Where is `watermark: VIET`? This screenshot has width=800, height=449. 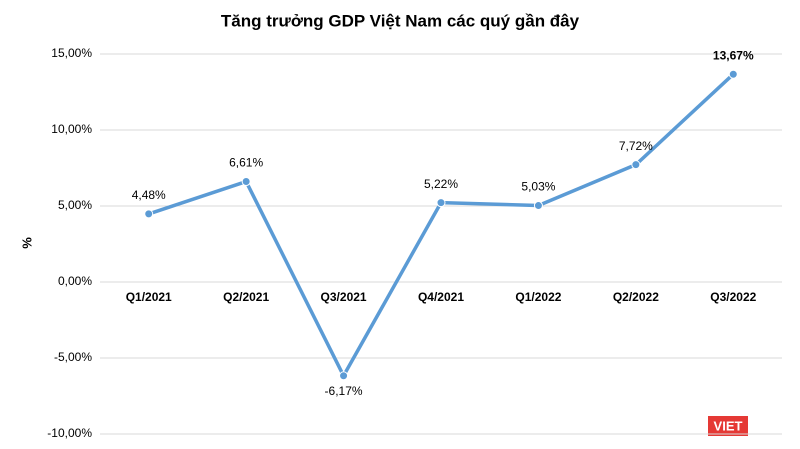 watermark: VIET is located at coordinates (728, 425).